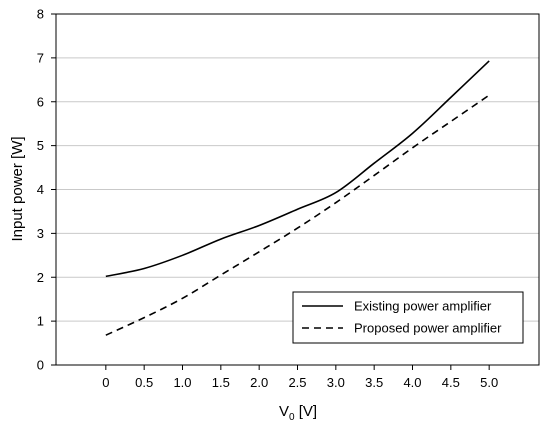 The image size is (550, 432). Describe the element at coordinates (428, 328) in the screenshot. I see `legend-label-proposed: Proposed power amplifier` at that location.